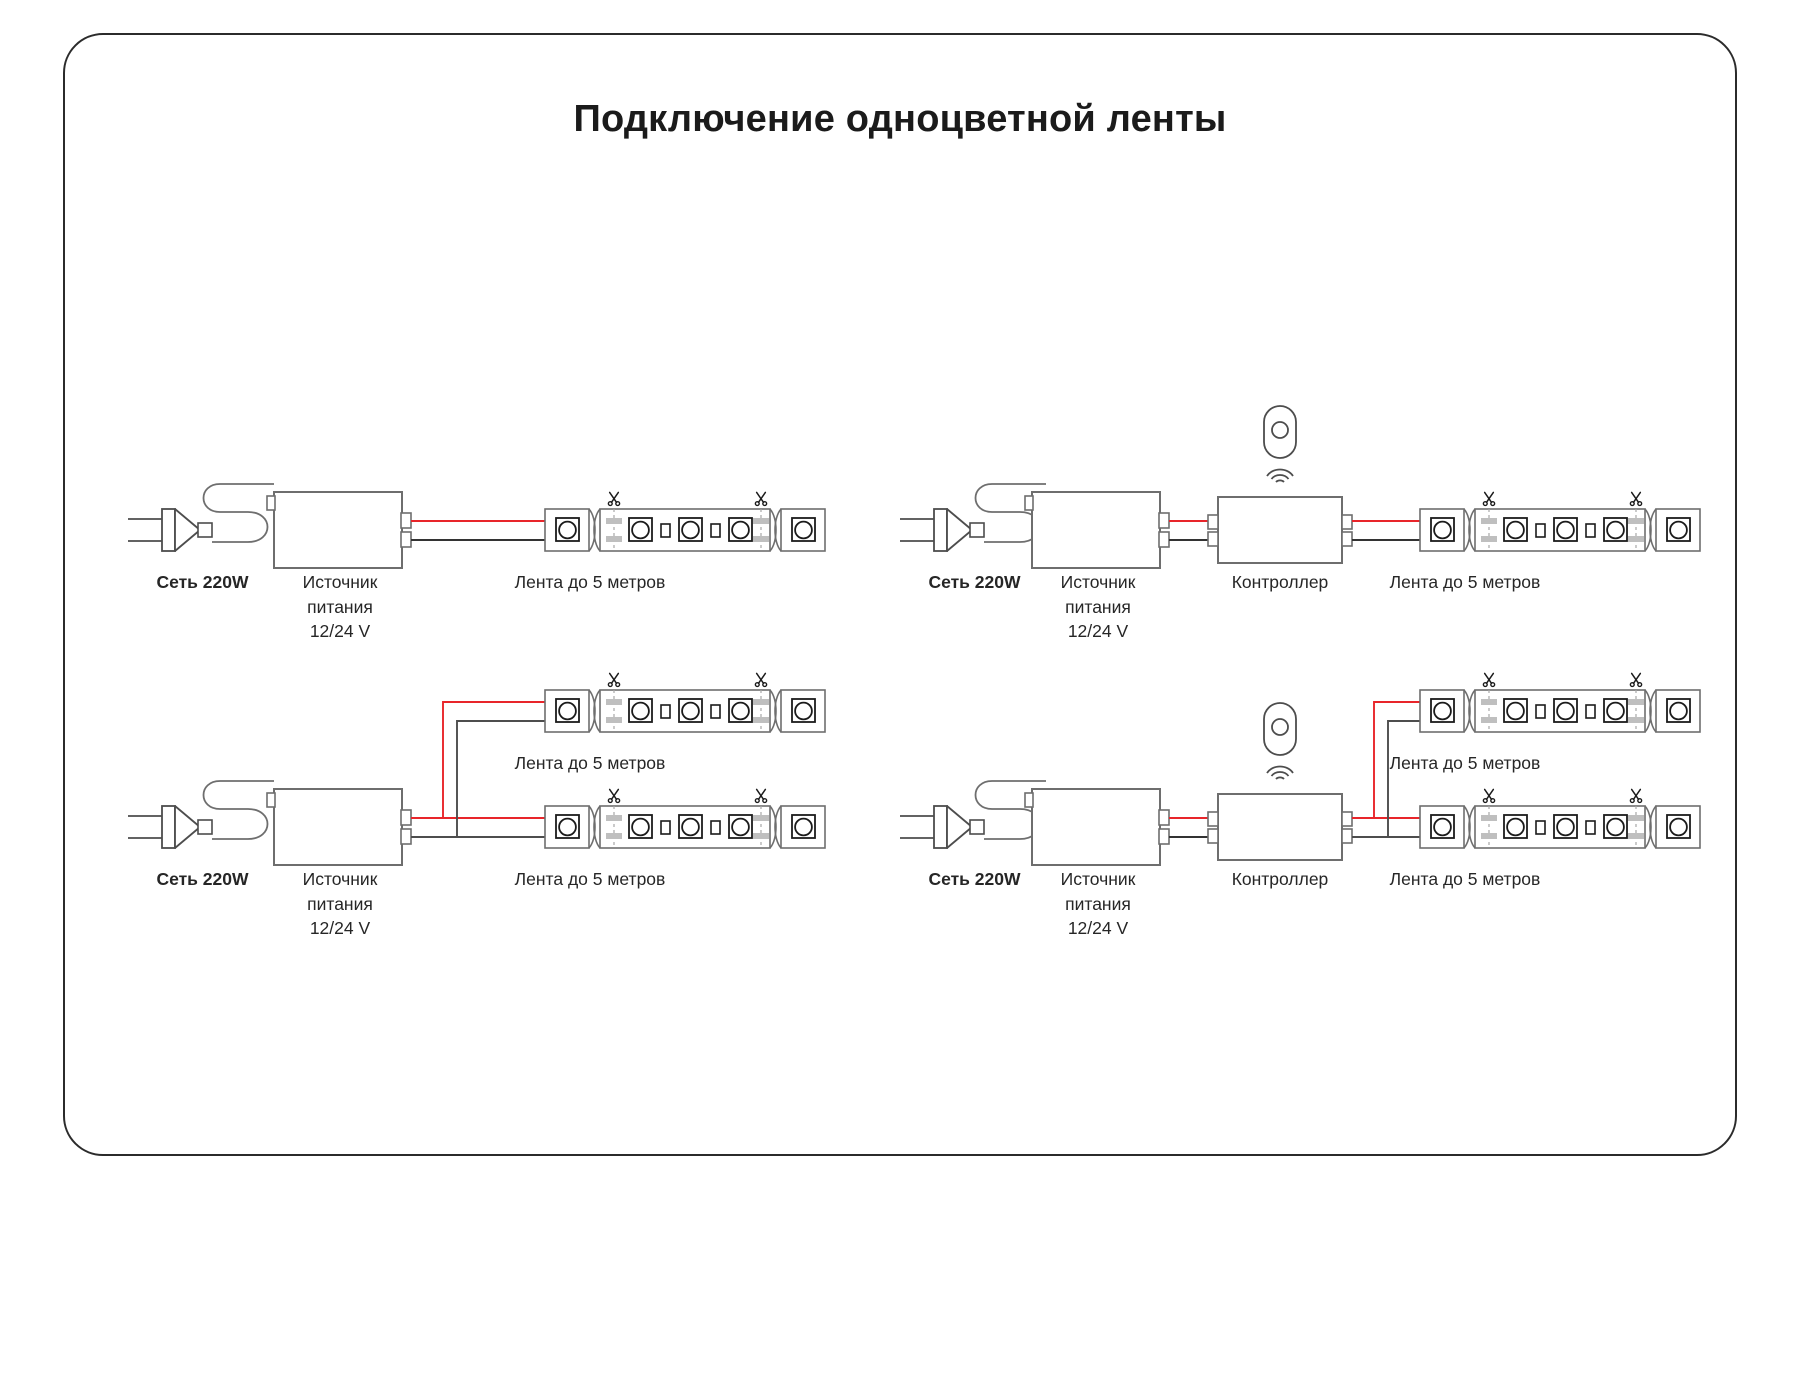 The height and width of the screenshot is (1400, 1800). I want to click on label-controller-top-right: Контроллер, so click(1280, 582).